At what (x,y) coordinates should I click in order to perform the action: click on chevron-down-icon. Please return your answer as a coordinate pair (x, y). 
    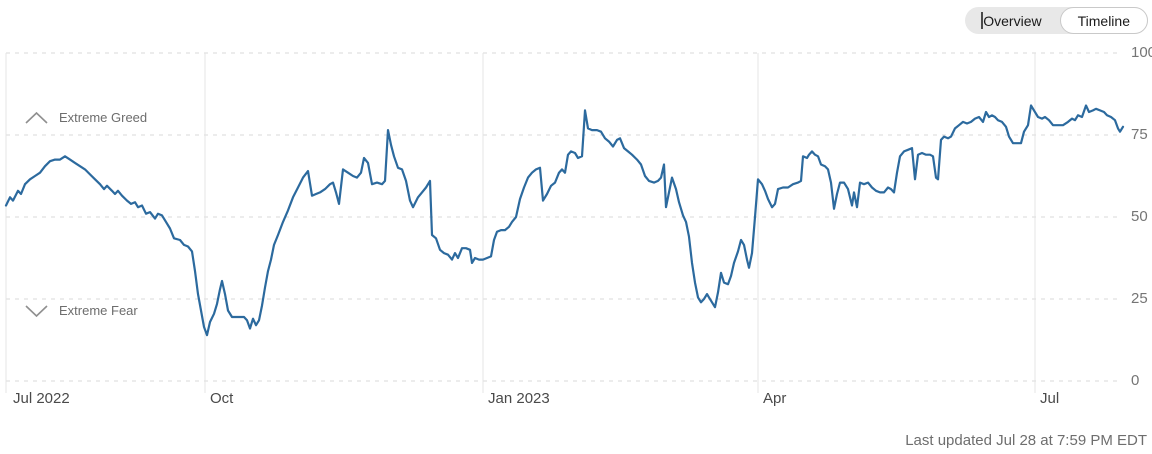
    Looking at the image, I should click on (36, 310).